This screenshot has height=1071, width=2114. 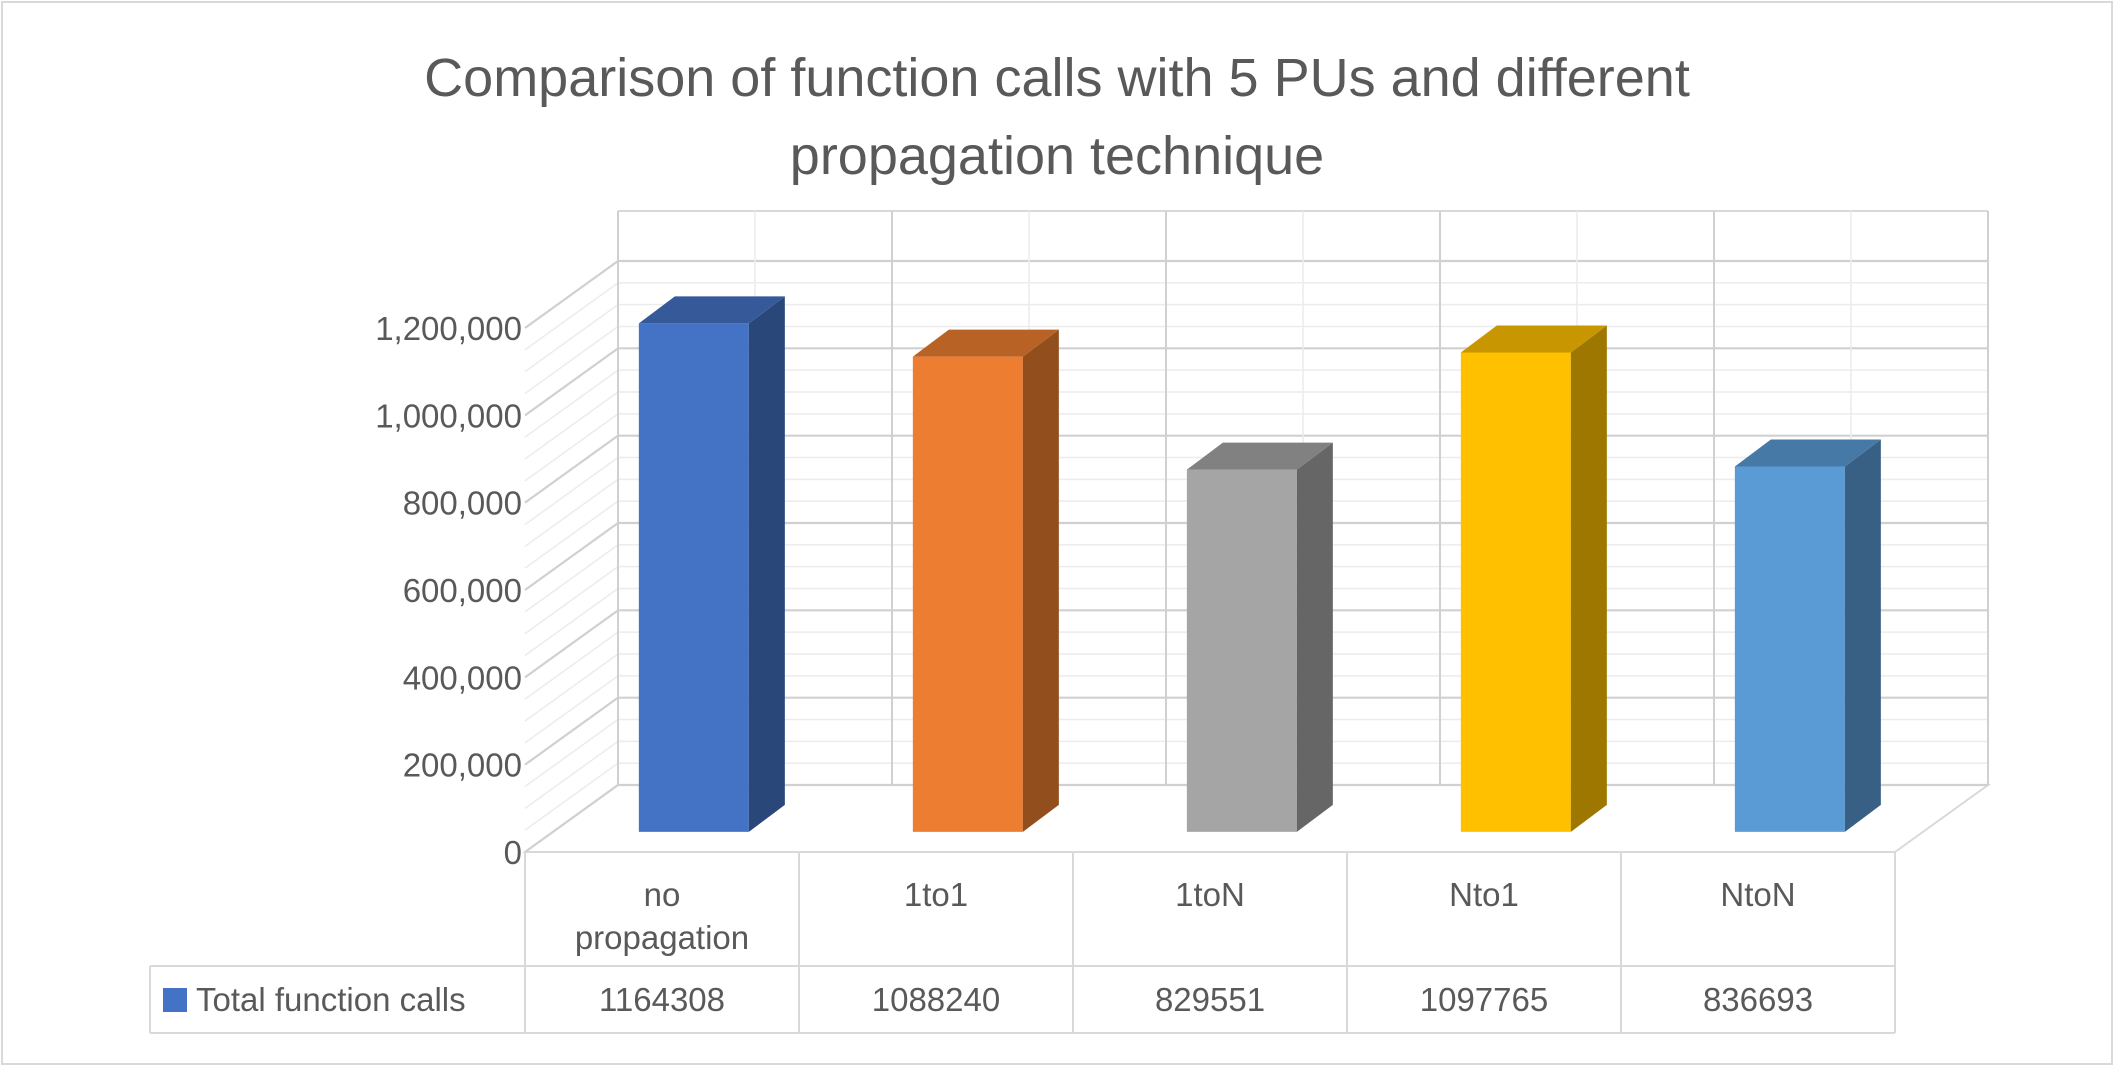 I want to click on category-label: NtoN, so click(x=1757, y=894).